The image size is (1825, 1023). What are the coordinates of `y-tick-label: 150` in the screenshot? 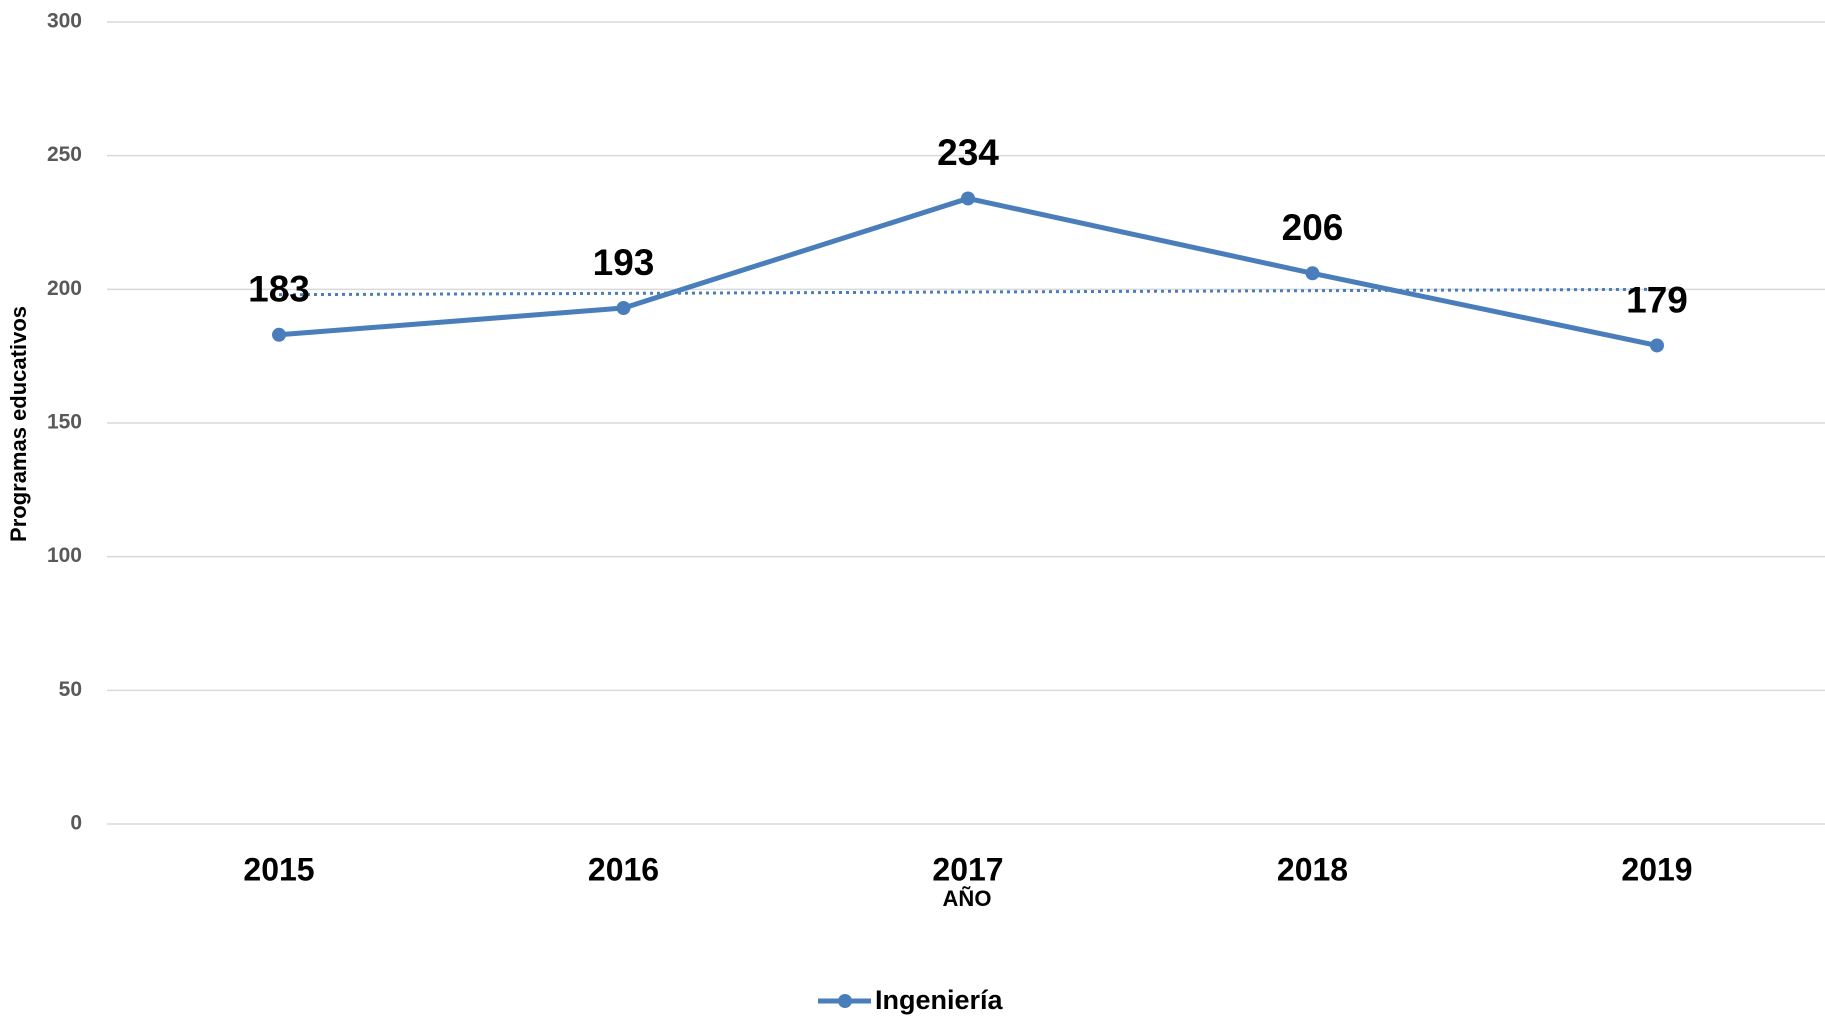 It's located at (64, 422).